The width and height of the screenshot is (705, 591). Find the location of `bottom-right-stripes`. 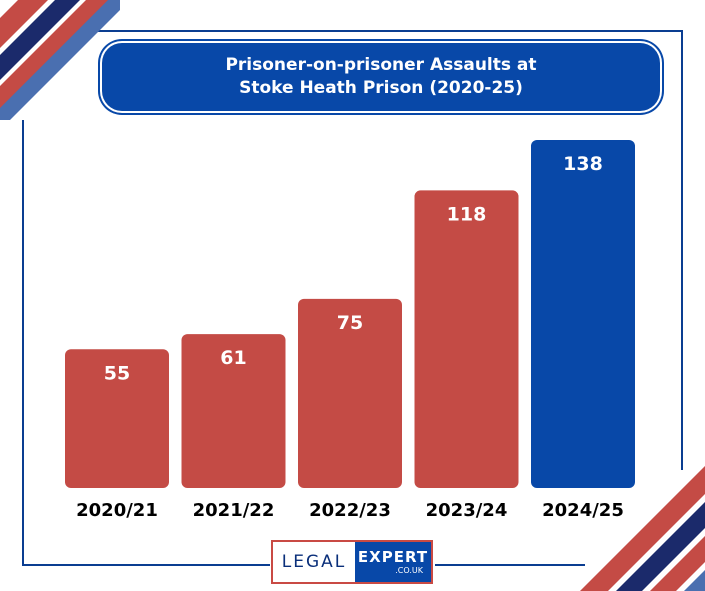

bottom-right-stripes is located at coordinates (642, 528).